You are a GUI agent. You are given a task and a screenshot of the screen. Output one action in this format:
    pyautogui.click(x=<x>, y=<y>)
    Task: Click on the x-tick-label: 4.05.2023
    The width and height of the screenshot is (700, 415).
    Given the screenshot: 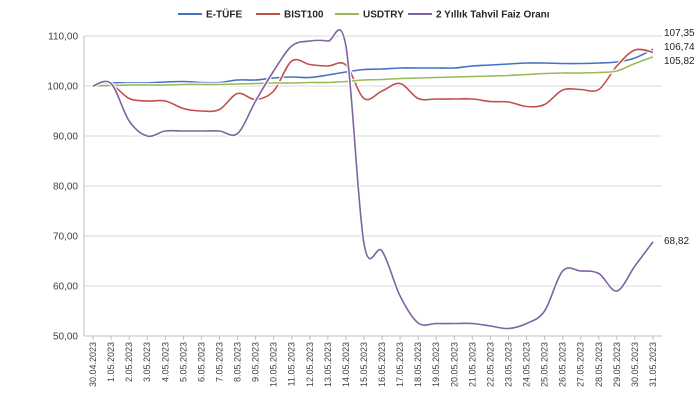 What is the action you would take?
    pyautogui.click(x=165, y=362)
    